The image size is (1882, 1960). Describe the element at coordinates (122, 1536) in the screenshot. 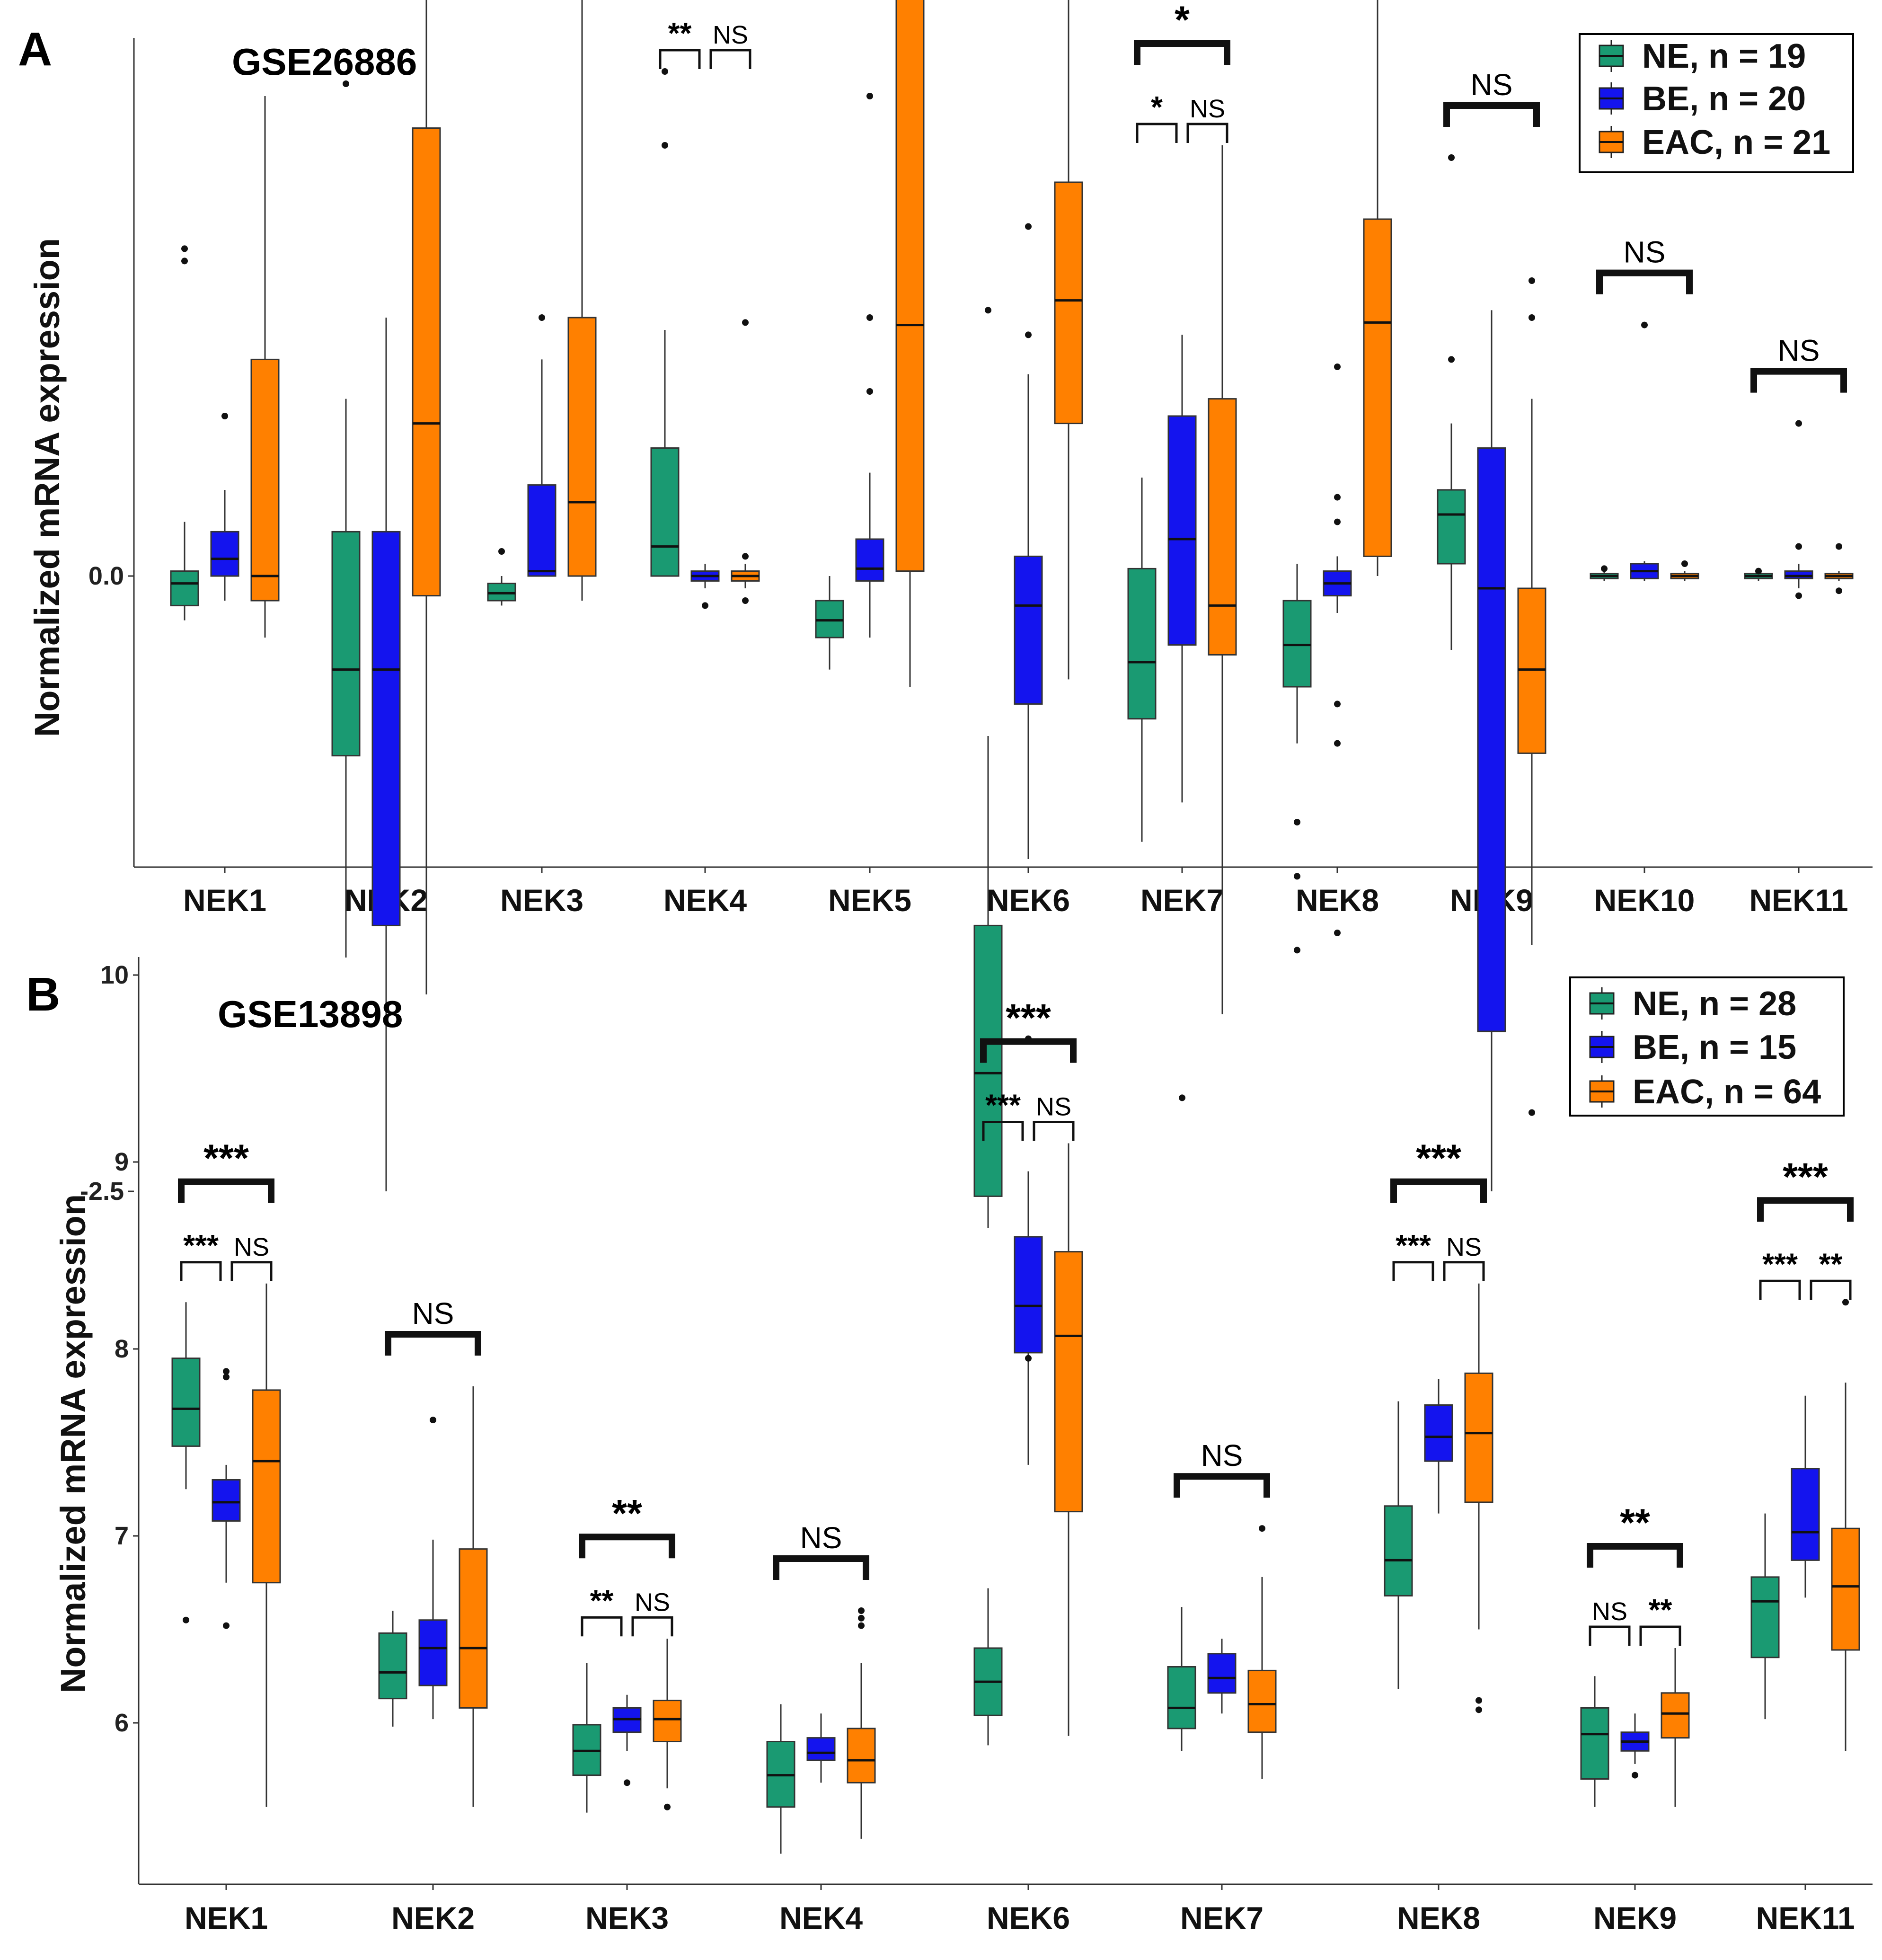

I see `y-tick-label: 7` at that location.